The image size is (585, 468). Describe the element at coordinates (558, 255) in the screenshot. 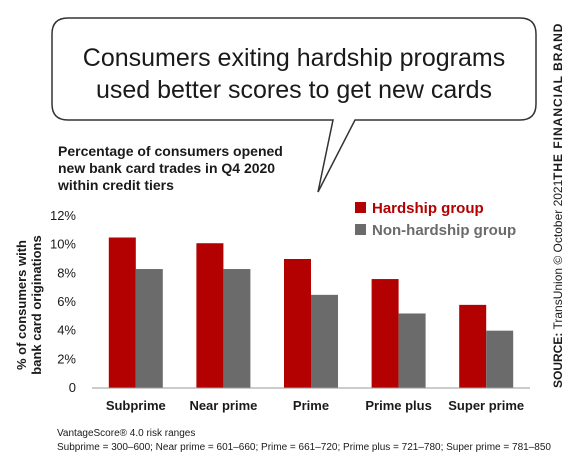

I see `source-text: TransUnion © October 2021` at that location.